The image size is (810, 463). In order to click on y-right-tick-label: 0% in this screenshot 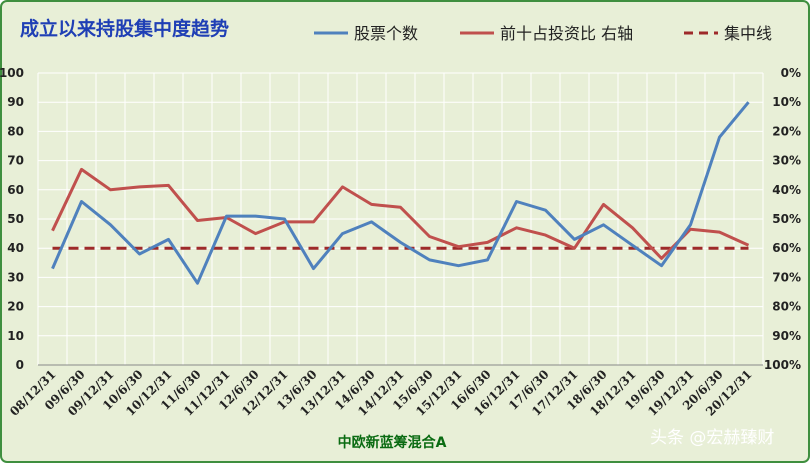, I will do `click(791, 73)`.